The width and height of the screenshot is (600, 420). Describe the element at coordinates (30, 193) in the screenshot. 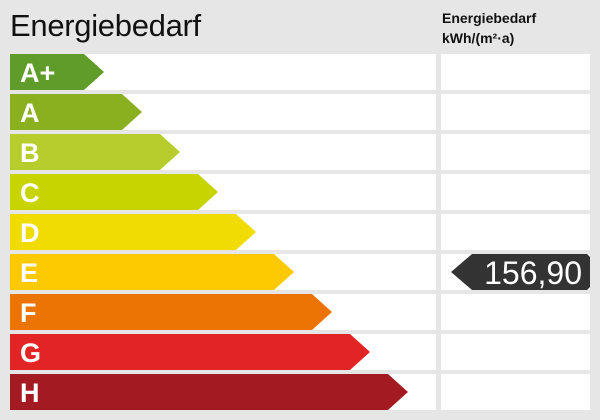

I see `class-label: C` at that location.